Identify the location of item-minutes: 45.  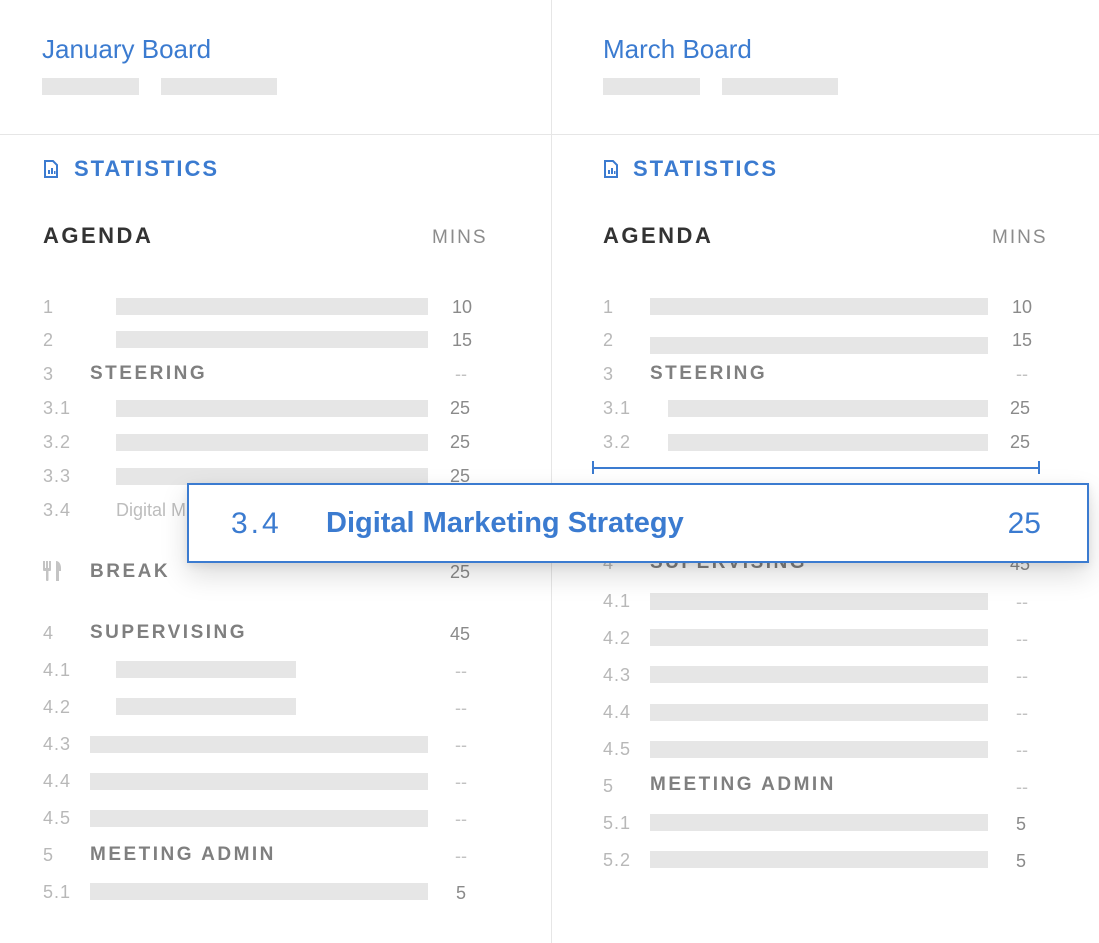
(460, 634).